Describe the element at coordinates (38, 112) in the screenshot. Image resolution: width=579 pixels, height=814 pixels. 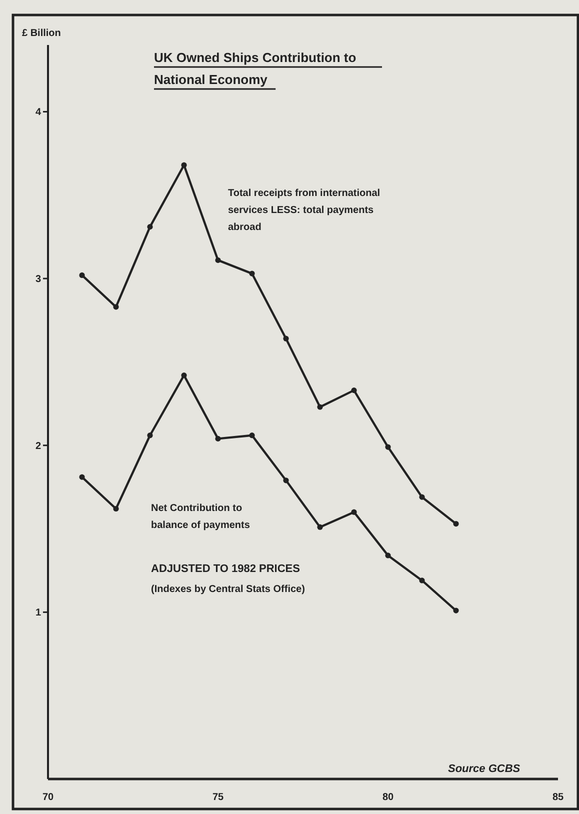
I see `y-tick-label: 4` at that location.